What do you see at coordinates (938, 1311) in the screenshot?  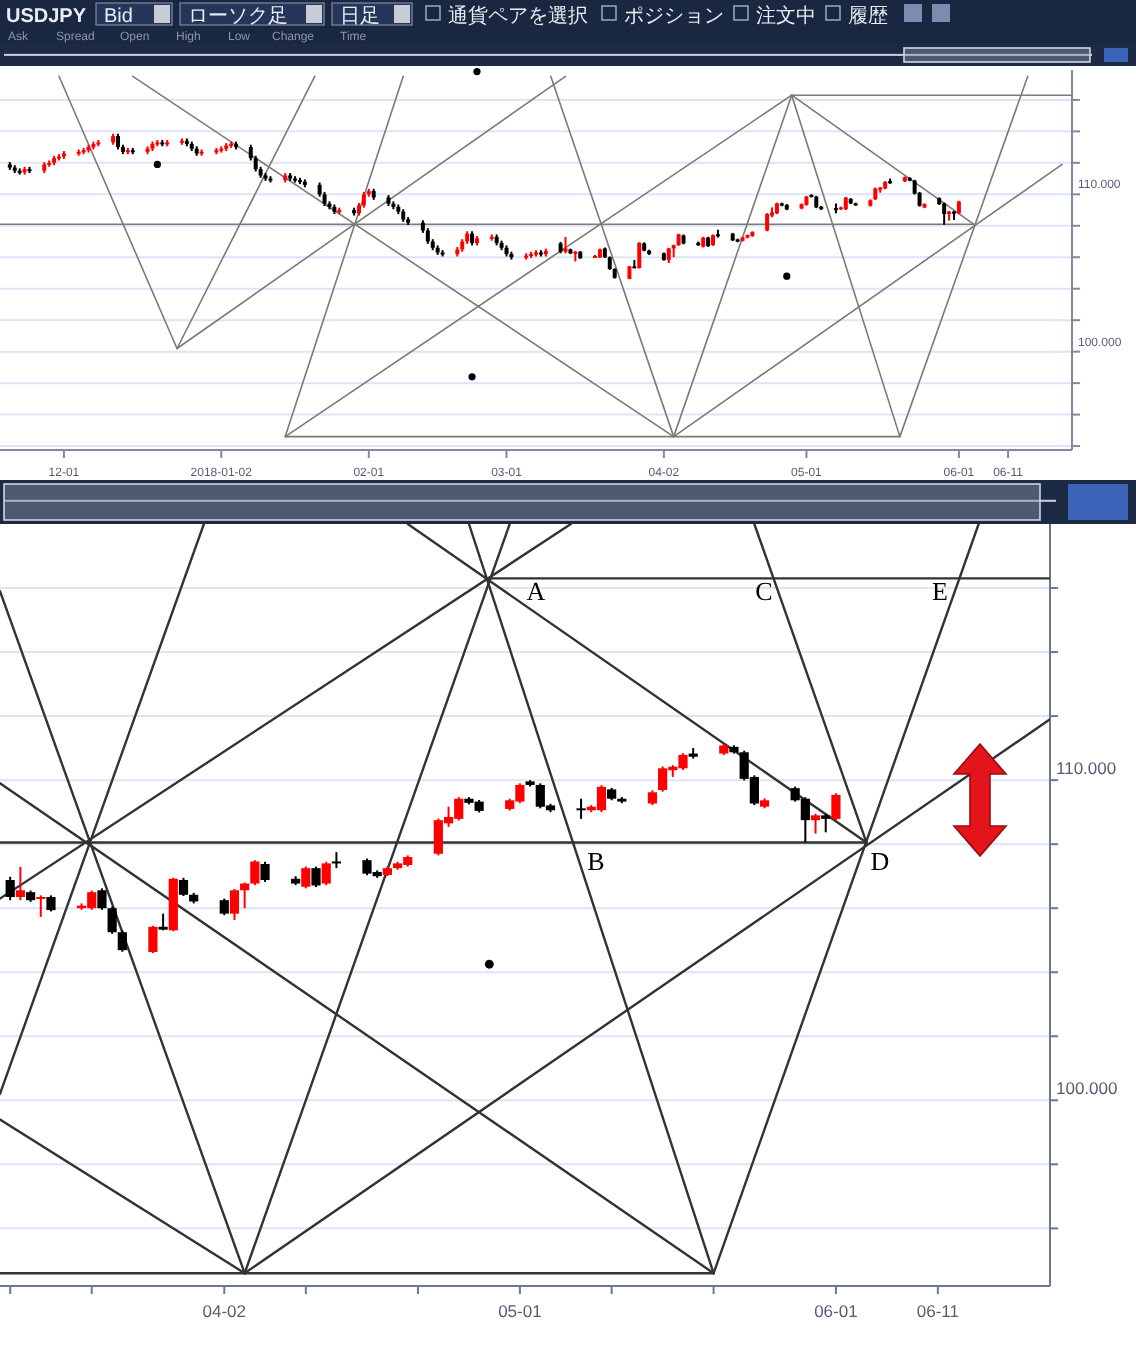 I see `x-tick-label: 06-11` at bounding box center [938, 1311].